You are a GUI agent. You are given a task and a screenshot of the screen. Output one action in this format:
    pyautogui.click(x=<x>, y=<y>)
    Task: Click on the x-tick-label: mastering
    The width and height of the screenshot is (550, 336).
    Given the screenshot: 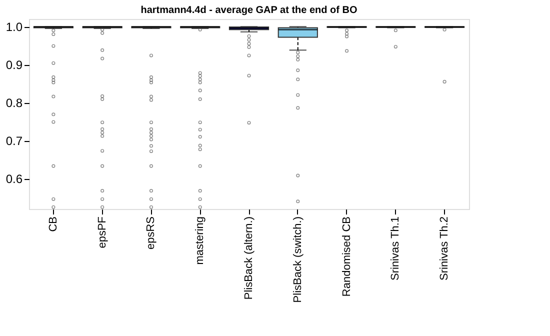 What is the action you would take?
    pyautogui.click(x=200, y=240)
    